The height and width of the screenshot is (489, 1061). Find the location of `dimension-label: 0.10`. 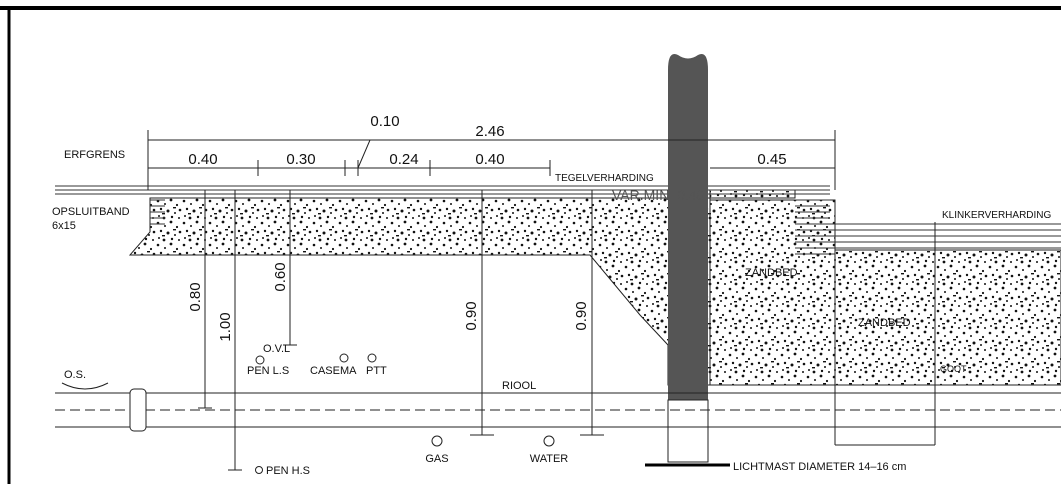

dimension-label: 0.10 is located at coordinates (384, 121).